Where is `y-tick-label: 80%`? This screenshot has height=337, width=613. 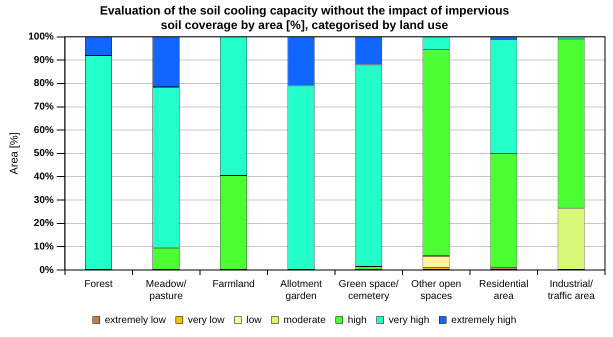 y-tick-label: 80% is located at coordinates (44, 84).